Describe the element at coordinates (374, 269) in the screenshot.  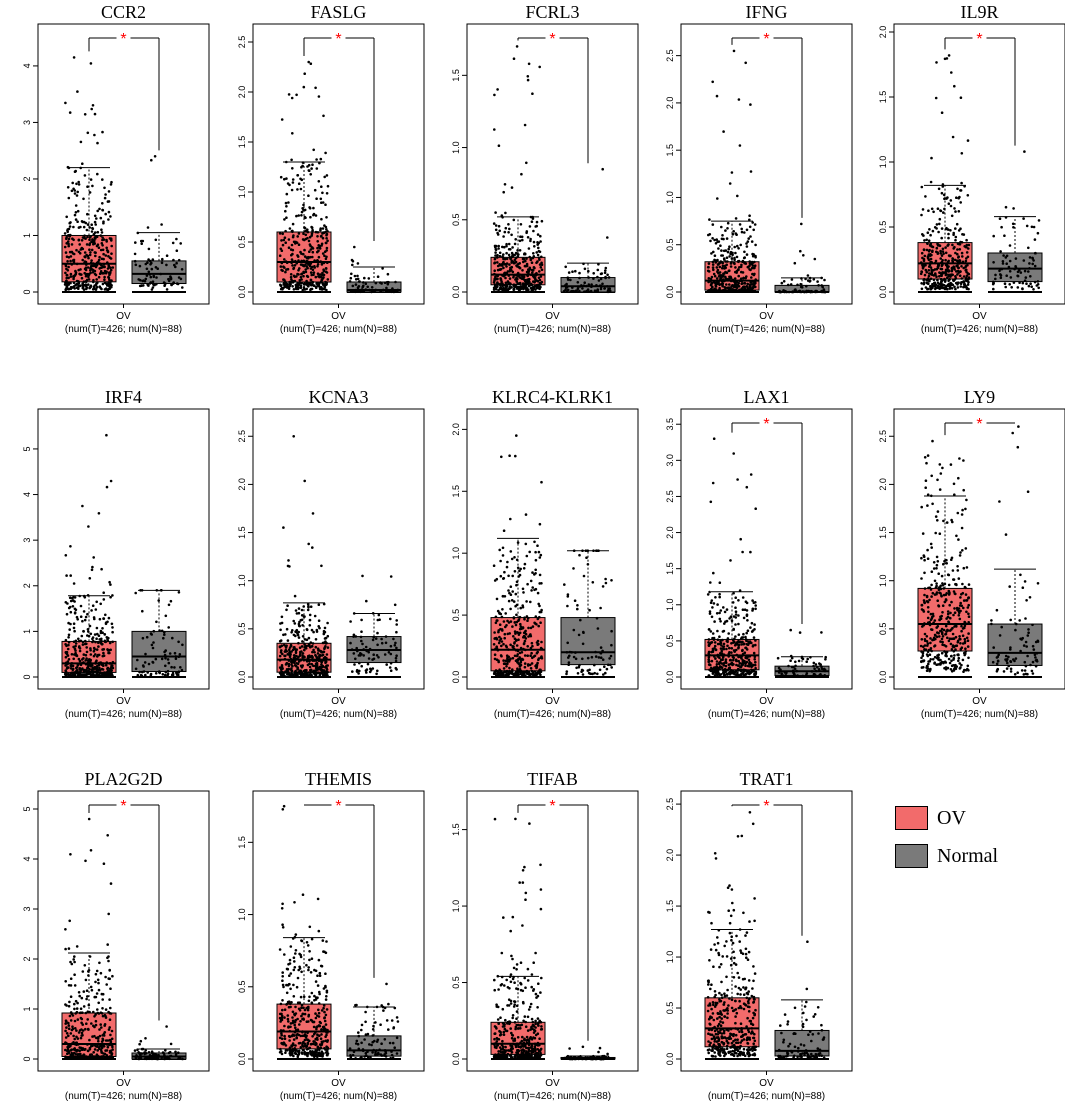
I see `normal-points` at that location.